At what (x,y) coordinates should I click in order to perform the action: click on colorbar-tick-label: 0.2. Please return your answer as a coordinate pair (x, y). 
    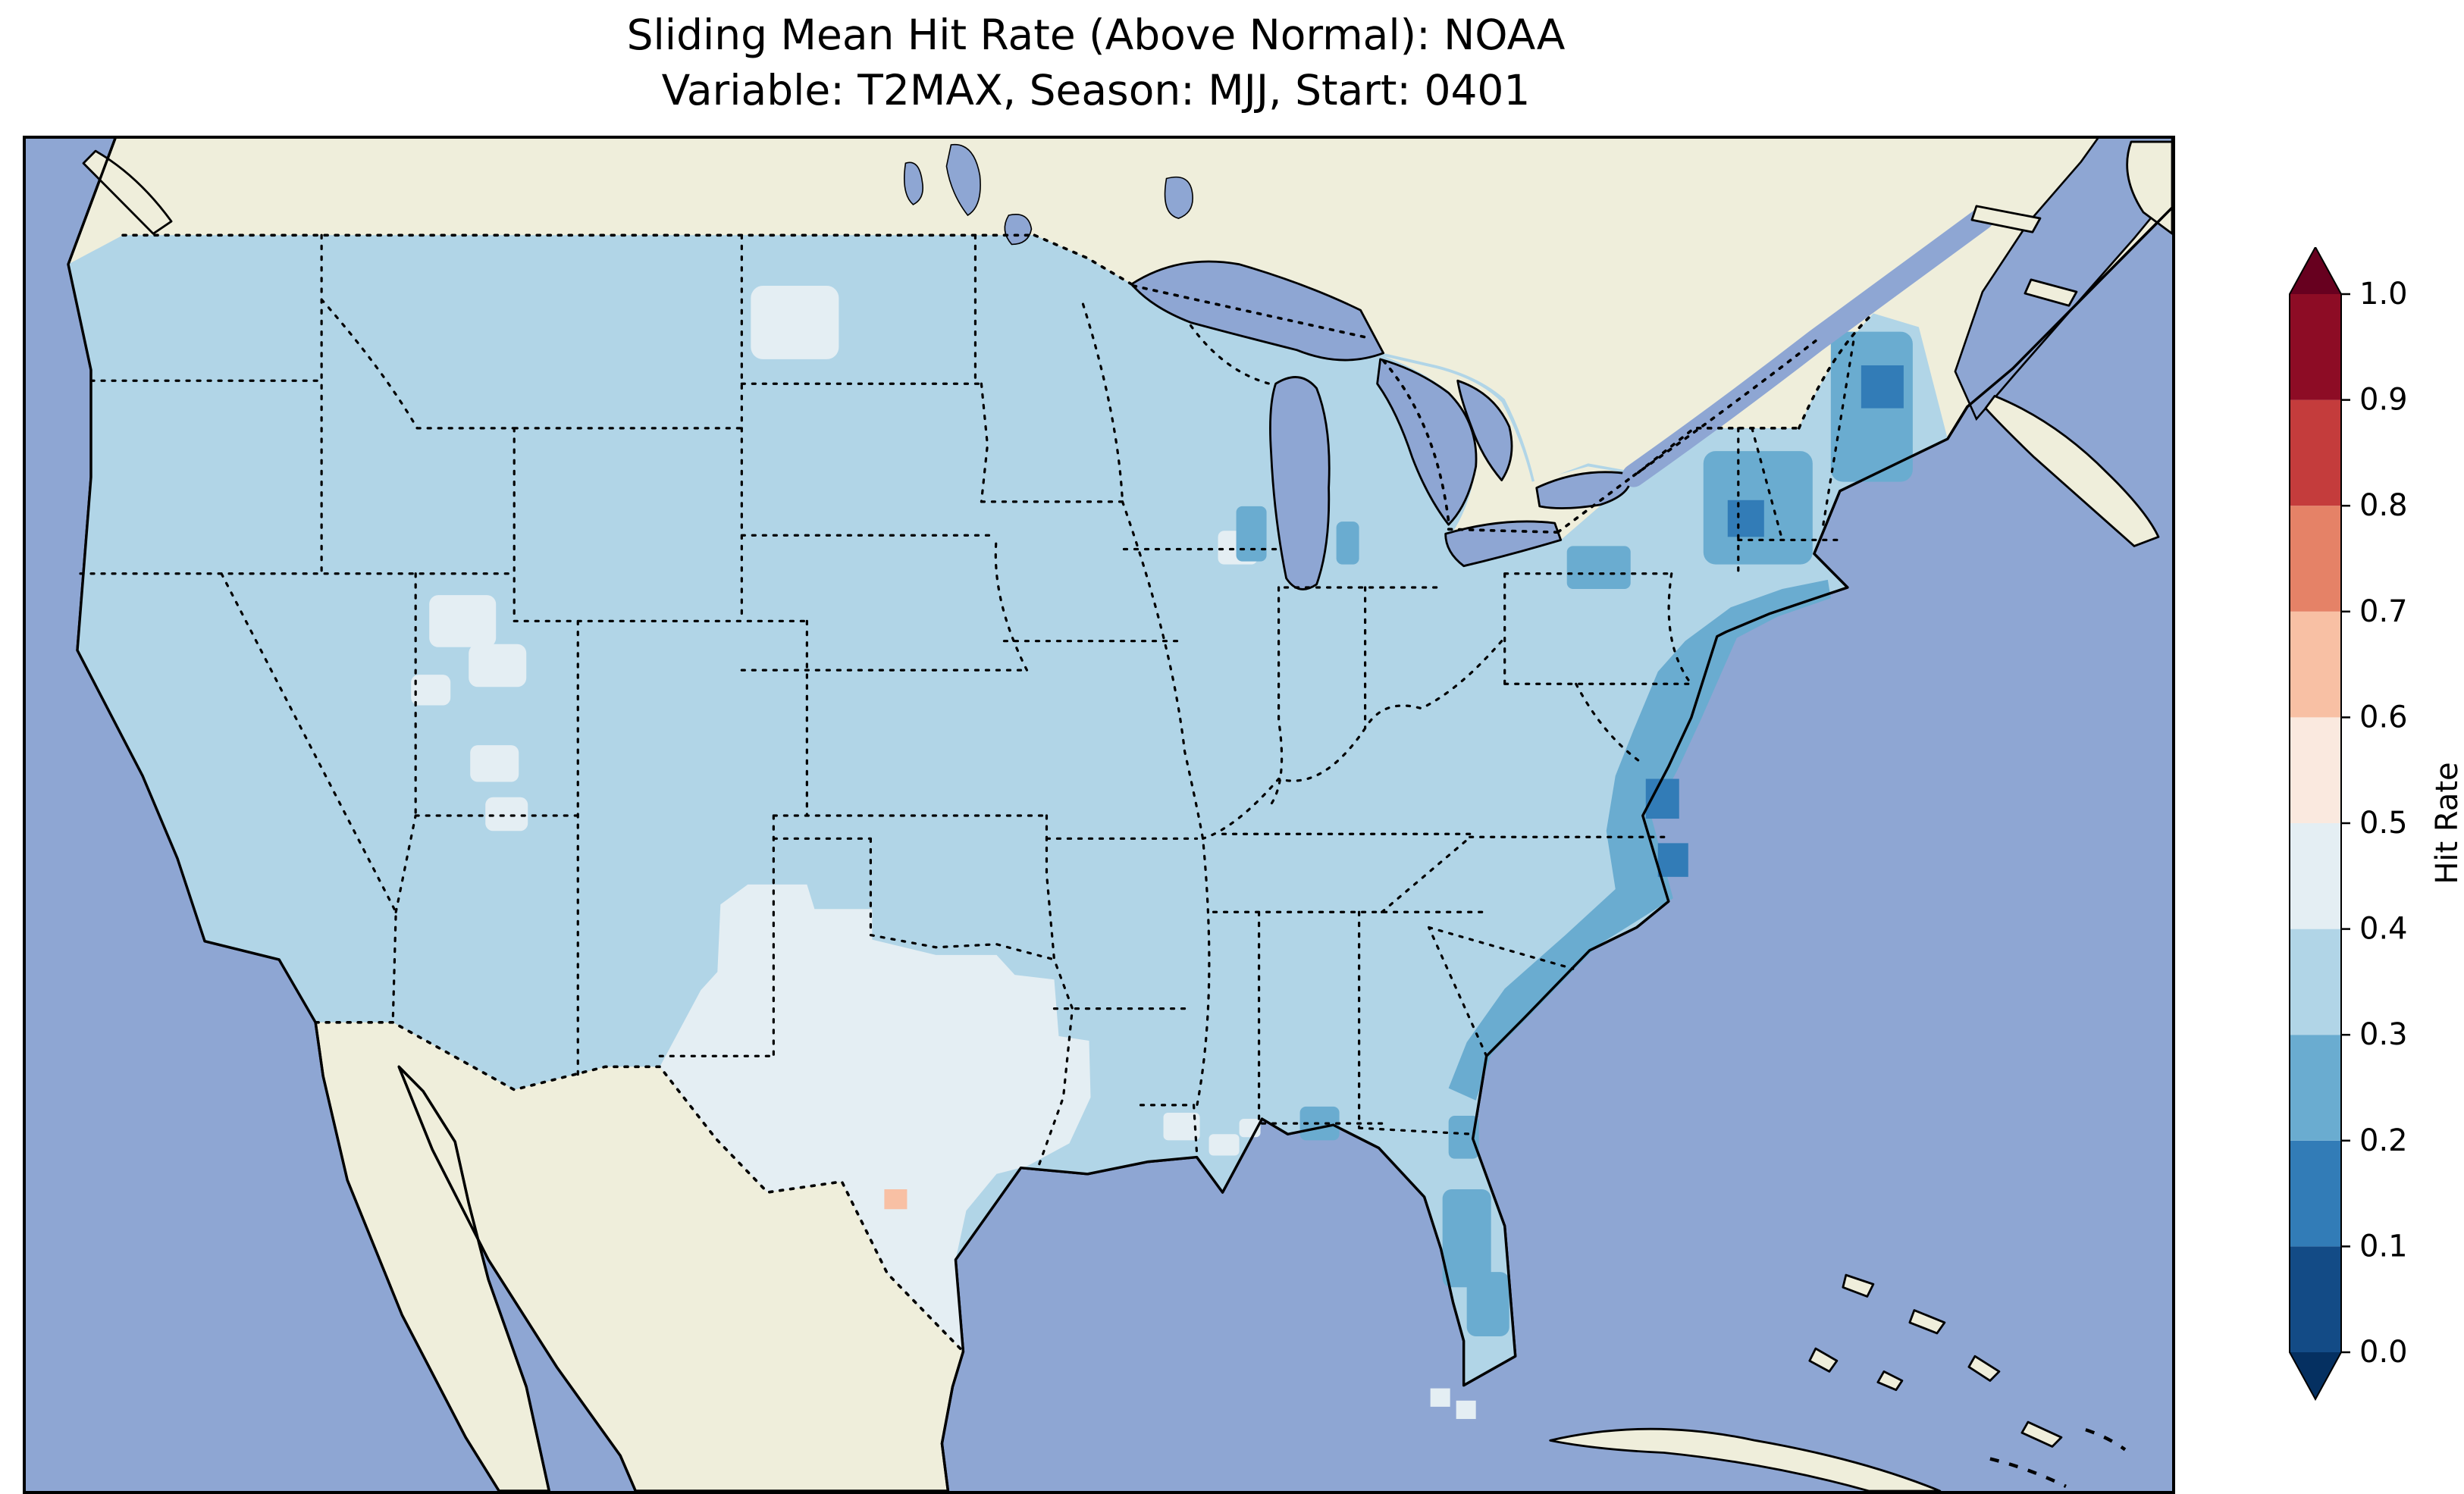
    Looking at the image, I should click on (2384, 1140).